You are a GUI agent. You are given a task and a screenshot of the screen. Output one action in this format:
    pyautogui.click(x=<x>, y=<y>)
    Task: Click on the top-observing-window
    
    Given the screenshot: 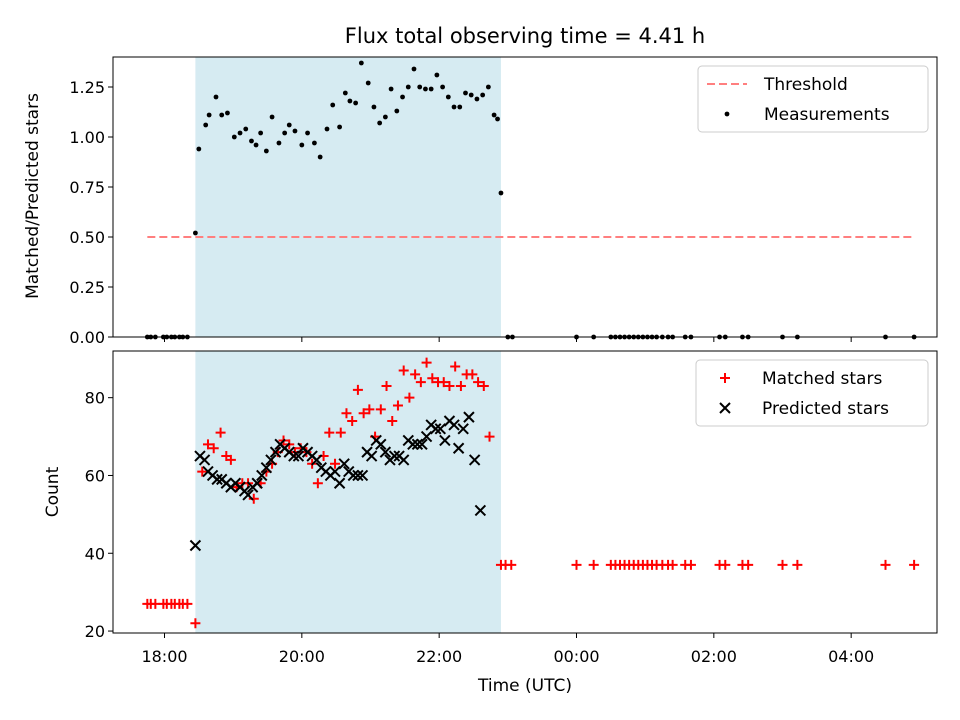 What is the action you would take?
    pyautogui.click(x=348, y=197)
    